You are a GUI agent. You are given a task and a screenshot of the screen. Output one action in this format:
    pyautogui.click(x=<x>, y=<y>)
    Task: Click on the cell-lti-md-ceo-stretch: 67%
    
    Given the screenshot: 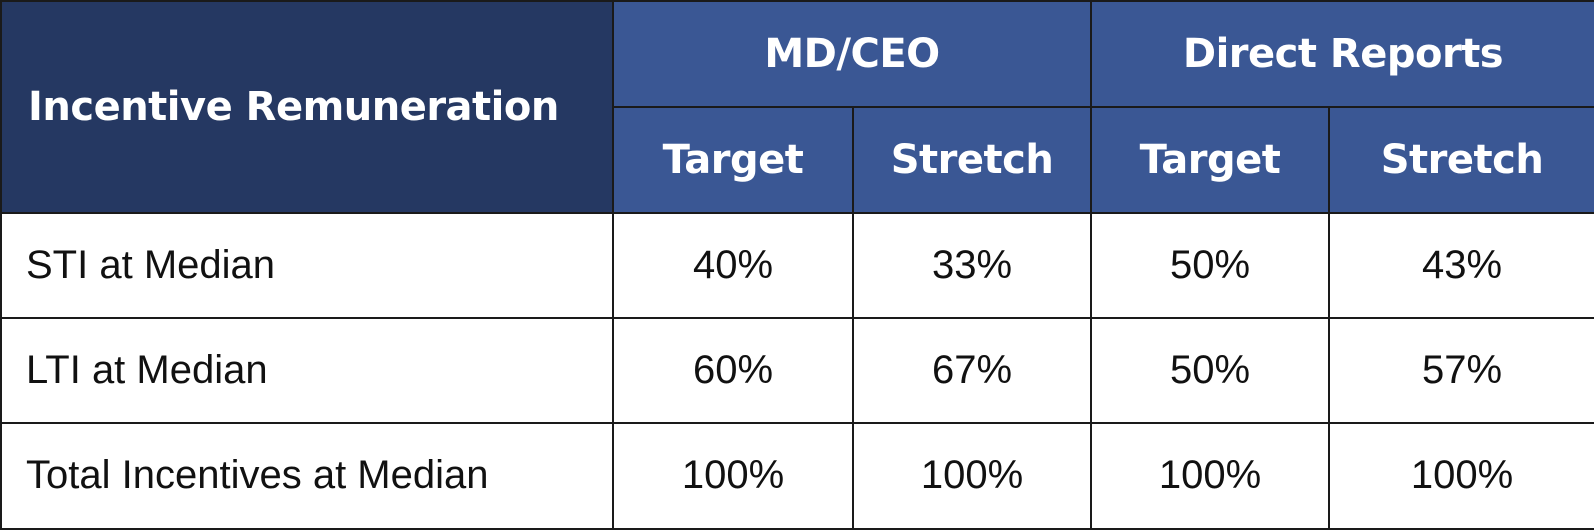 What is the action you would take?
    pyautogui.click(x=972, y=370)
    